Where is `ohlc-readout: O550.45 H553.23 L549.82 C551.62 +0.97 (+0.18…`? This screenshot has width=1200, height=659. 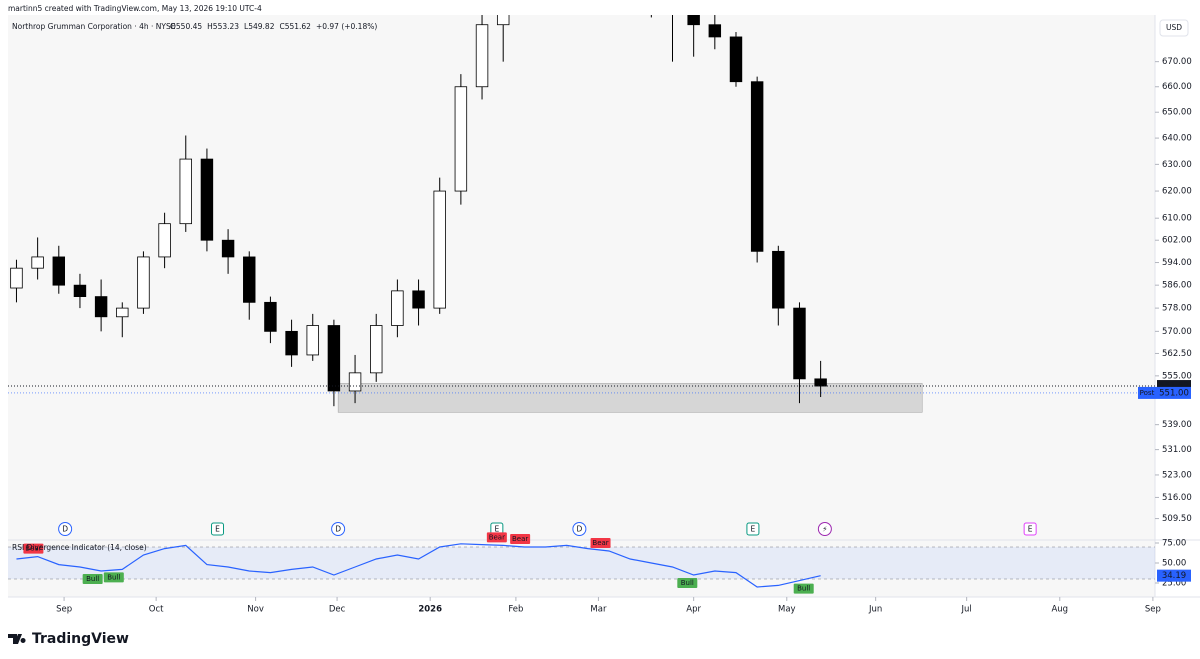 ohlc-readout: O550.45 H553.23 L549.82 C551.62 +0.97 (+0.18… is located at coordinates (273, 26).